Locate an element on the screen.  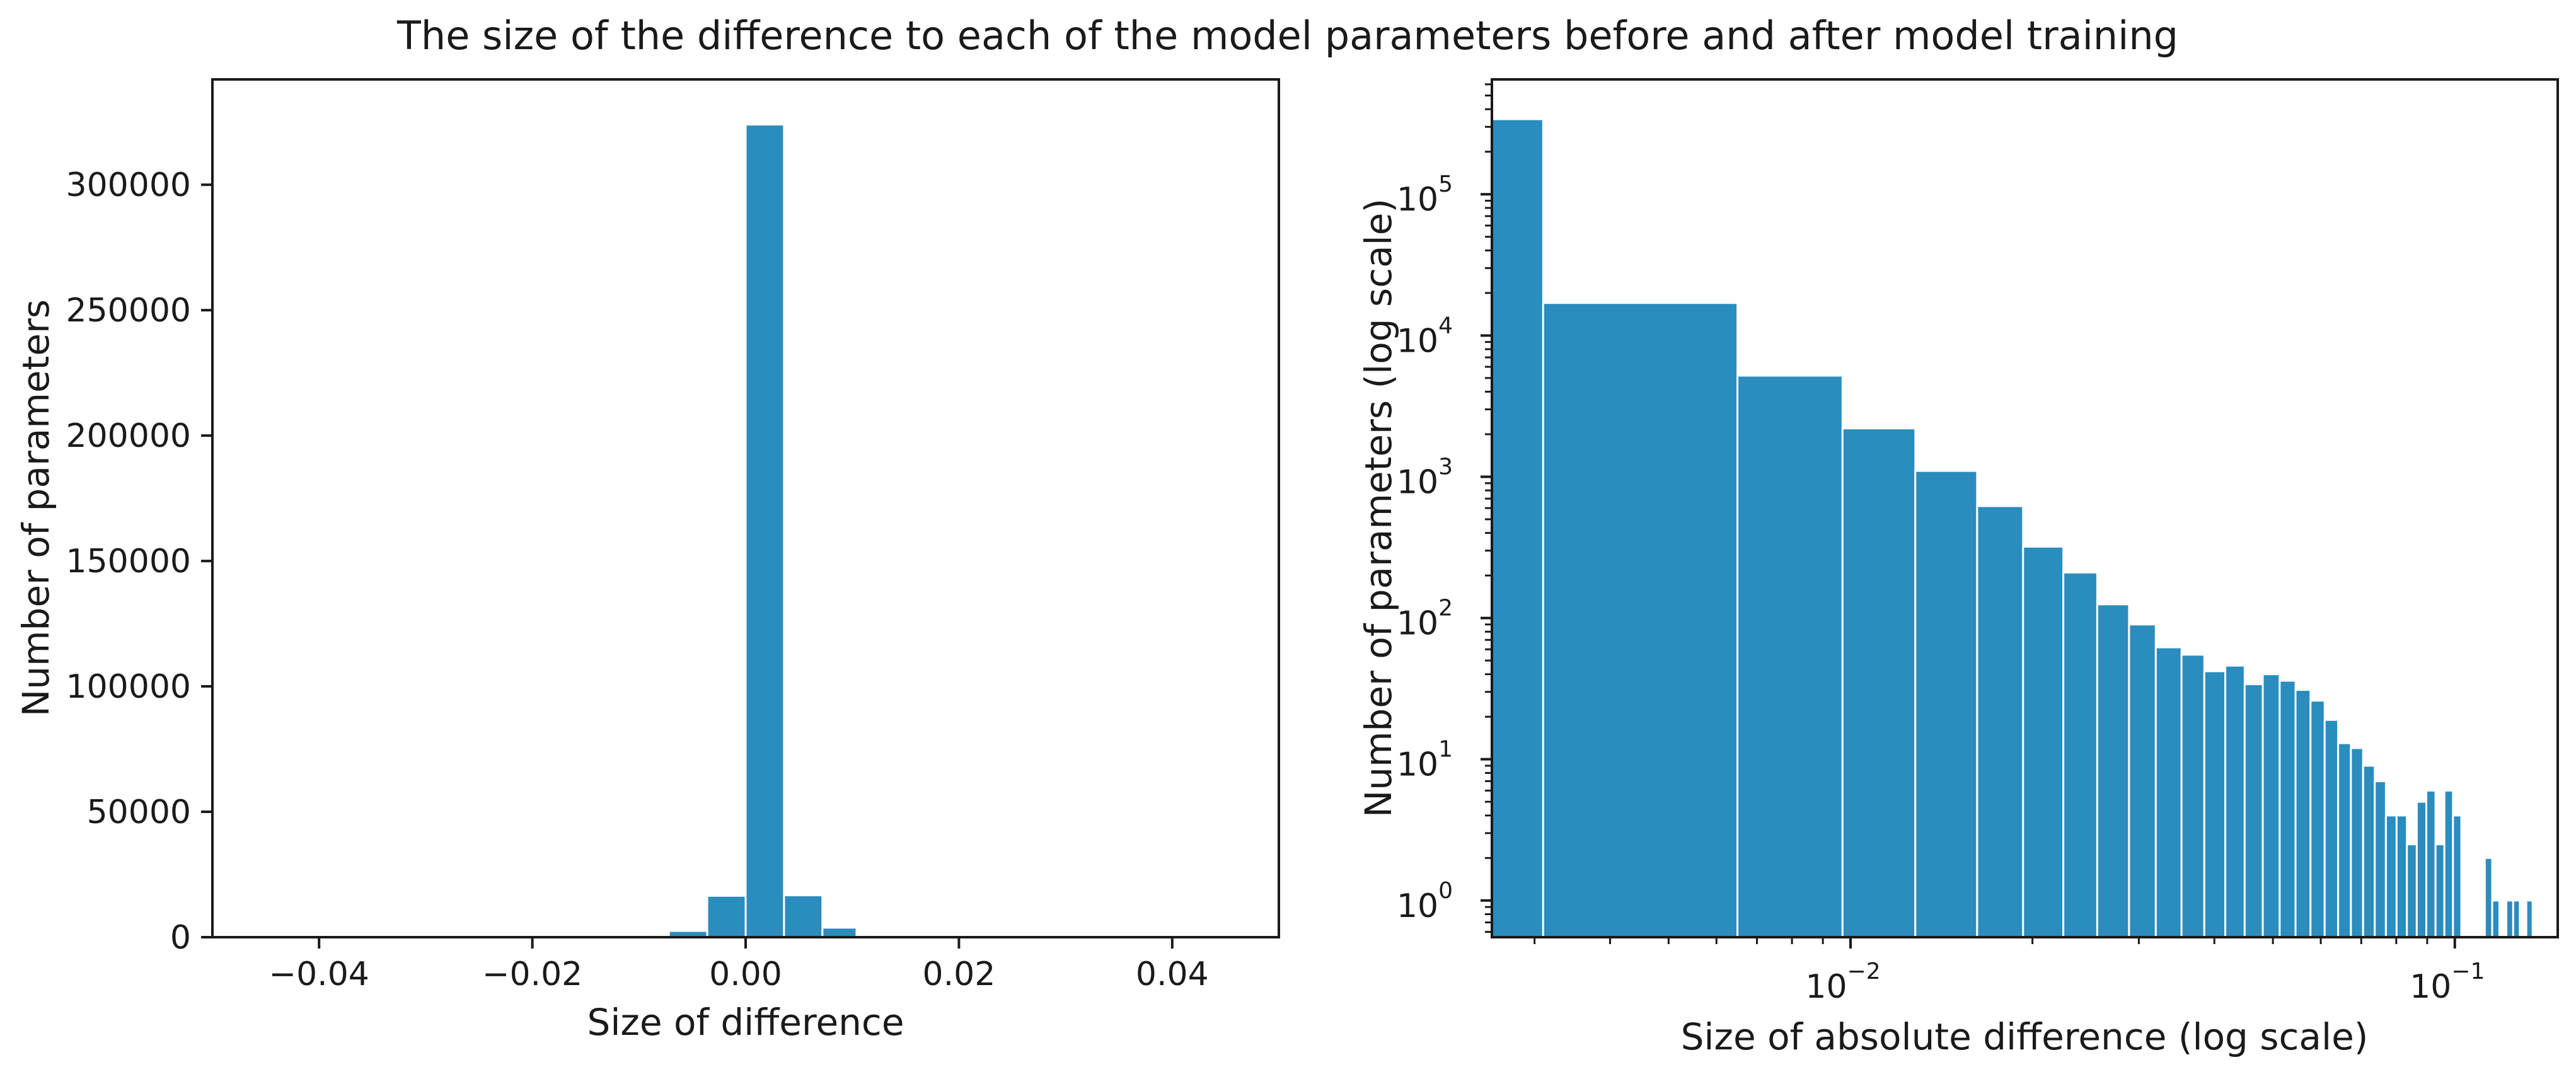
right-y-axis-label: Number of parameters (log scale) is located at coordinates (1379, 508).